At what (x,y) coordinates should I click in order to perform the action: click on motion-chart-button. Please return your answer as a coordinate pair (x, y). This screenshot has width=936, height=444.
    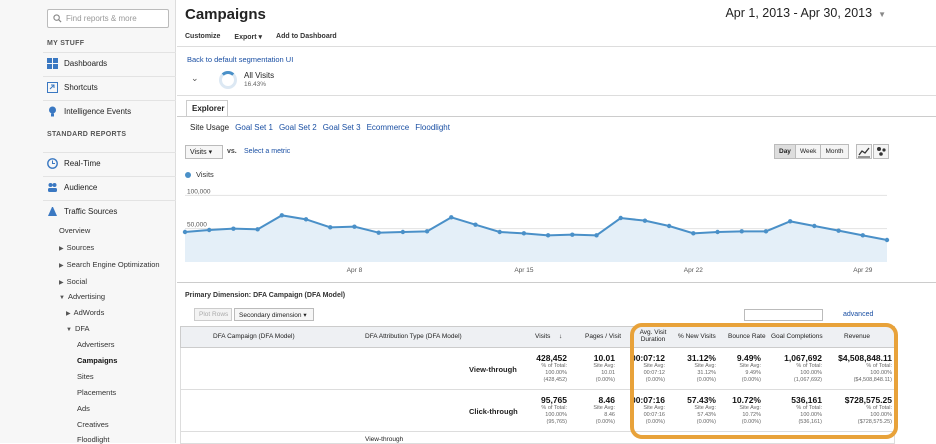
    Looking at the image, I should click on (881, 151).